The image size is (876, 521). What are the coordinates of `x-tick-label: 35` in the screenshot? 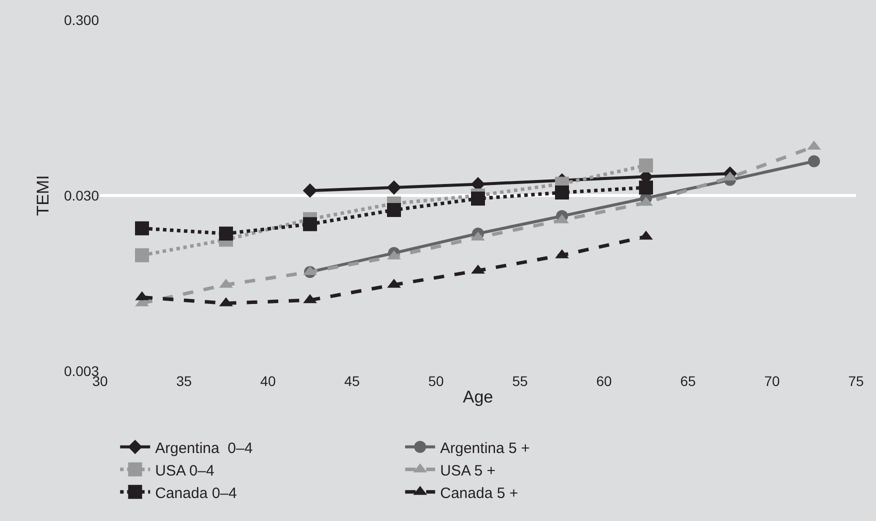 It's located at (184, 381).